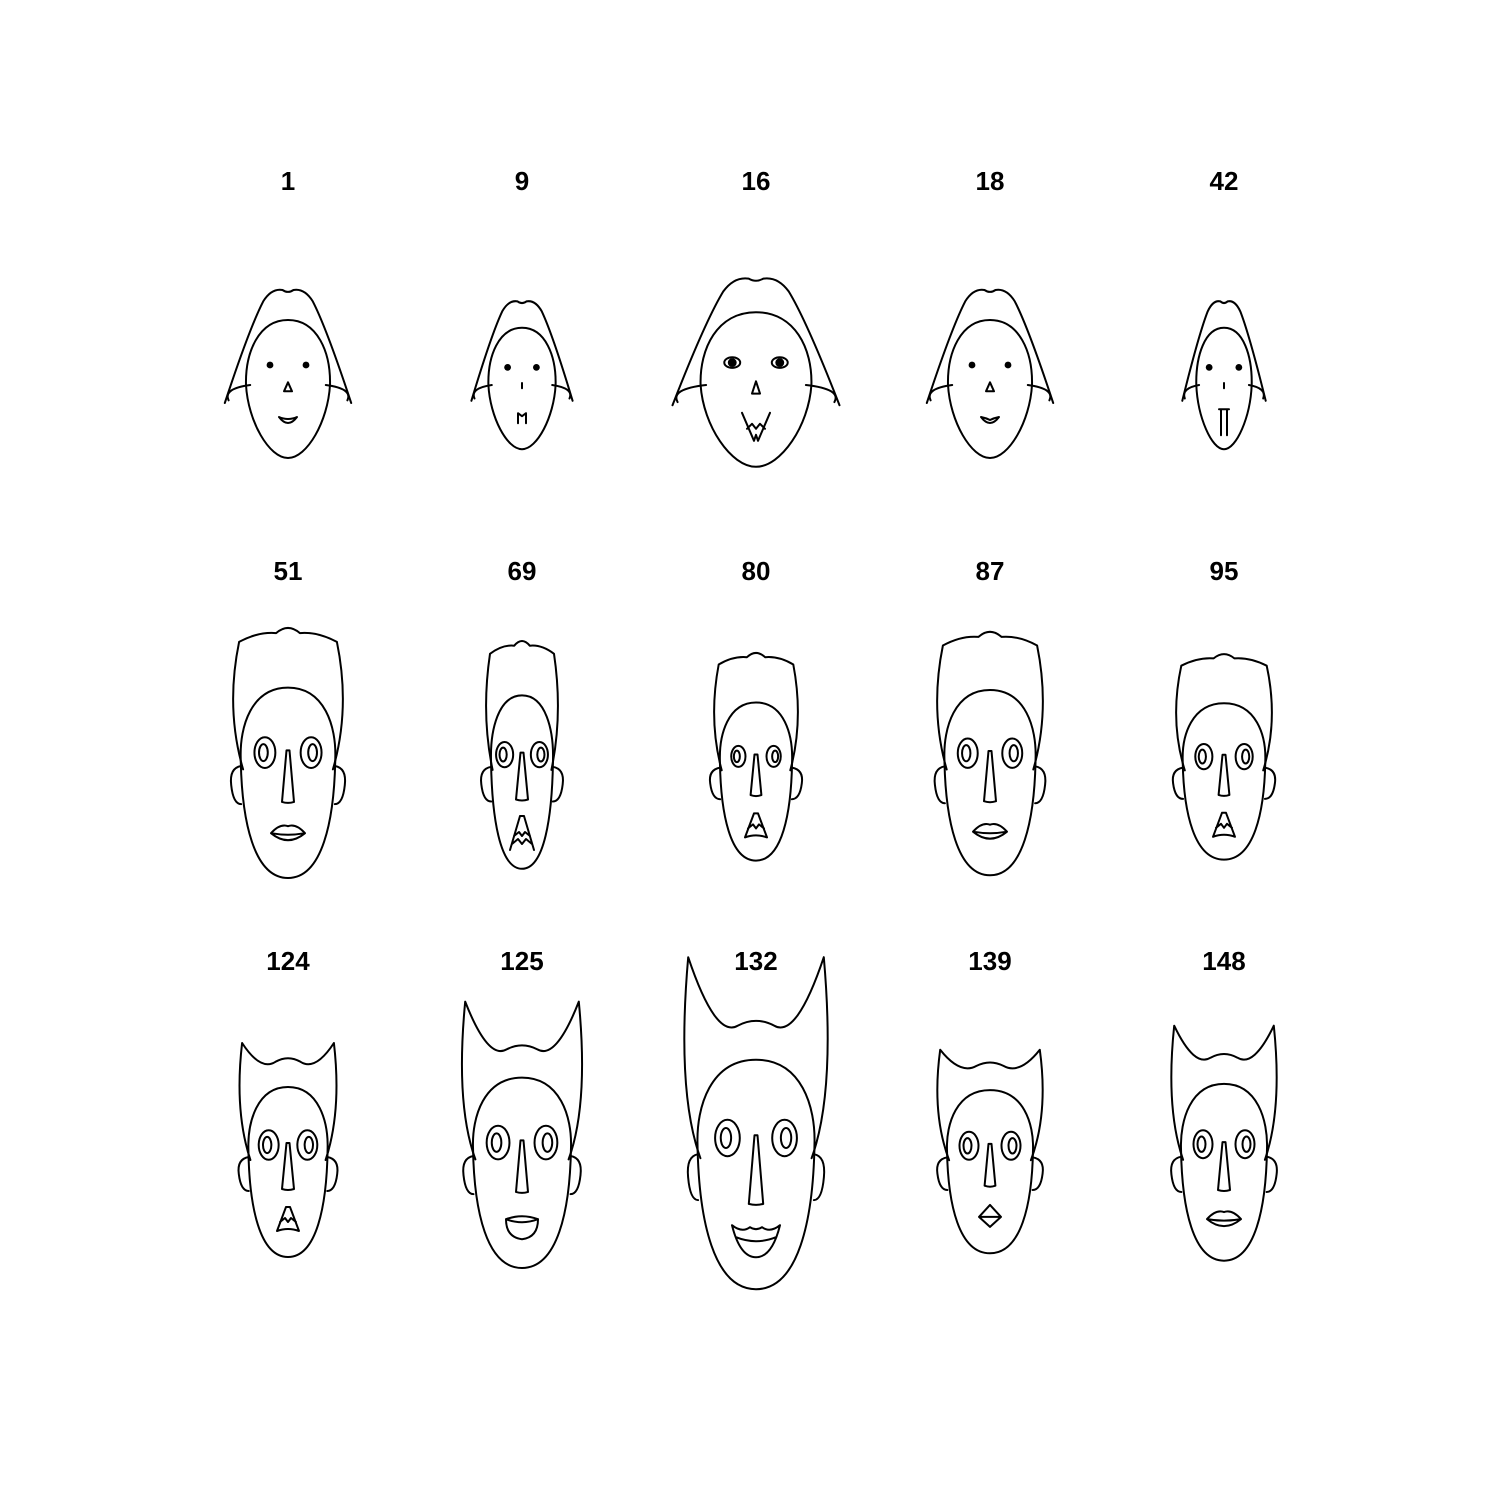  I want to click on face-label: 51, so click(288, 571).